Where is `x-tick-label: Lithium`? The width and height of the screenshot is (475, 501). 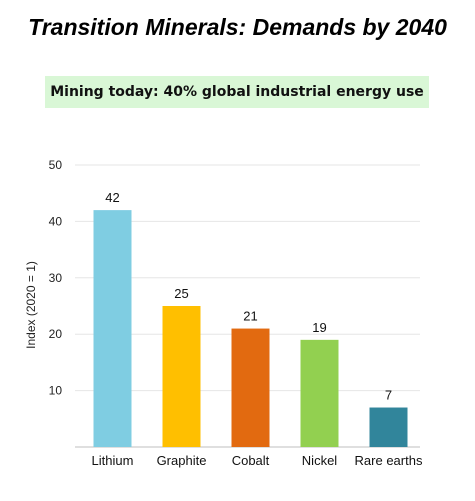 x-tick-label: Lithium is located at coordinates (113, 460).